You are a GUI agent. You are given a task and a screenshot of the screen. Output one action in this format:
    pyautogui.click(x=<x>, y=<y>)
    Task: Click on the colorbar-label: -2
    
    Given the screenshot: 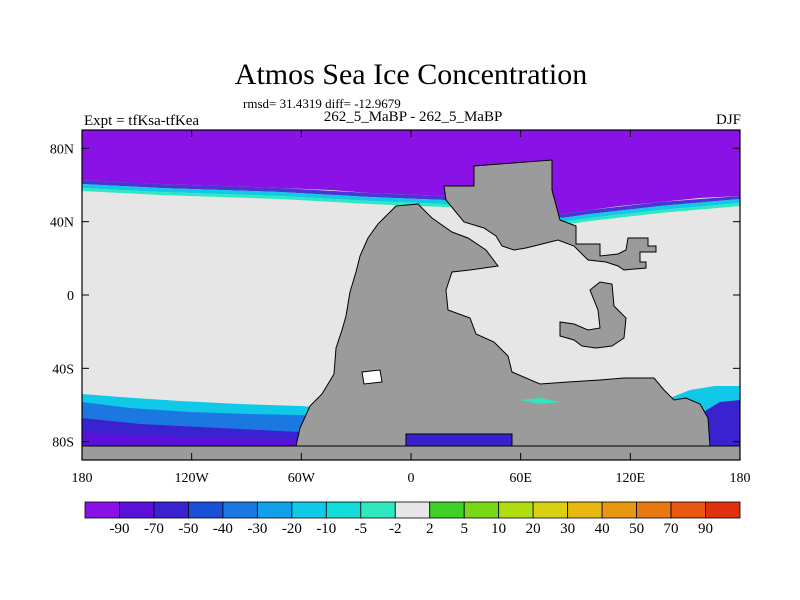 What is the action you would take?
    pyautogui.click(x=395, y=529)
    